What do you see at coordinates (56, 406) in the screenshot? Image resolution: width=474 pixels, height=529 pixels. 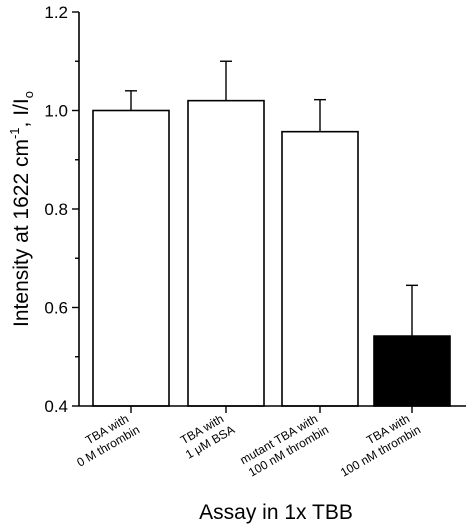 I see `y-tick-label-1: 0.4` at bounding box center [56, 406].